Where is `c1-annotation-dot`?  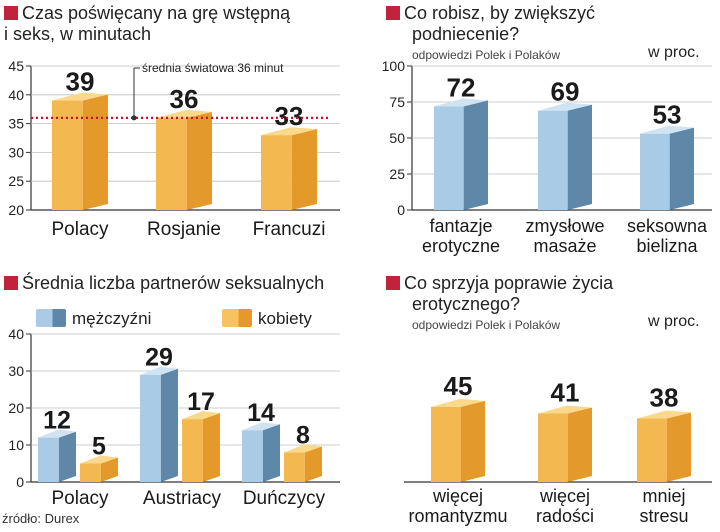 c1-annotation-dot is located at coordinates (134, 118).